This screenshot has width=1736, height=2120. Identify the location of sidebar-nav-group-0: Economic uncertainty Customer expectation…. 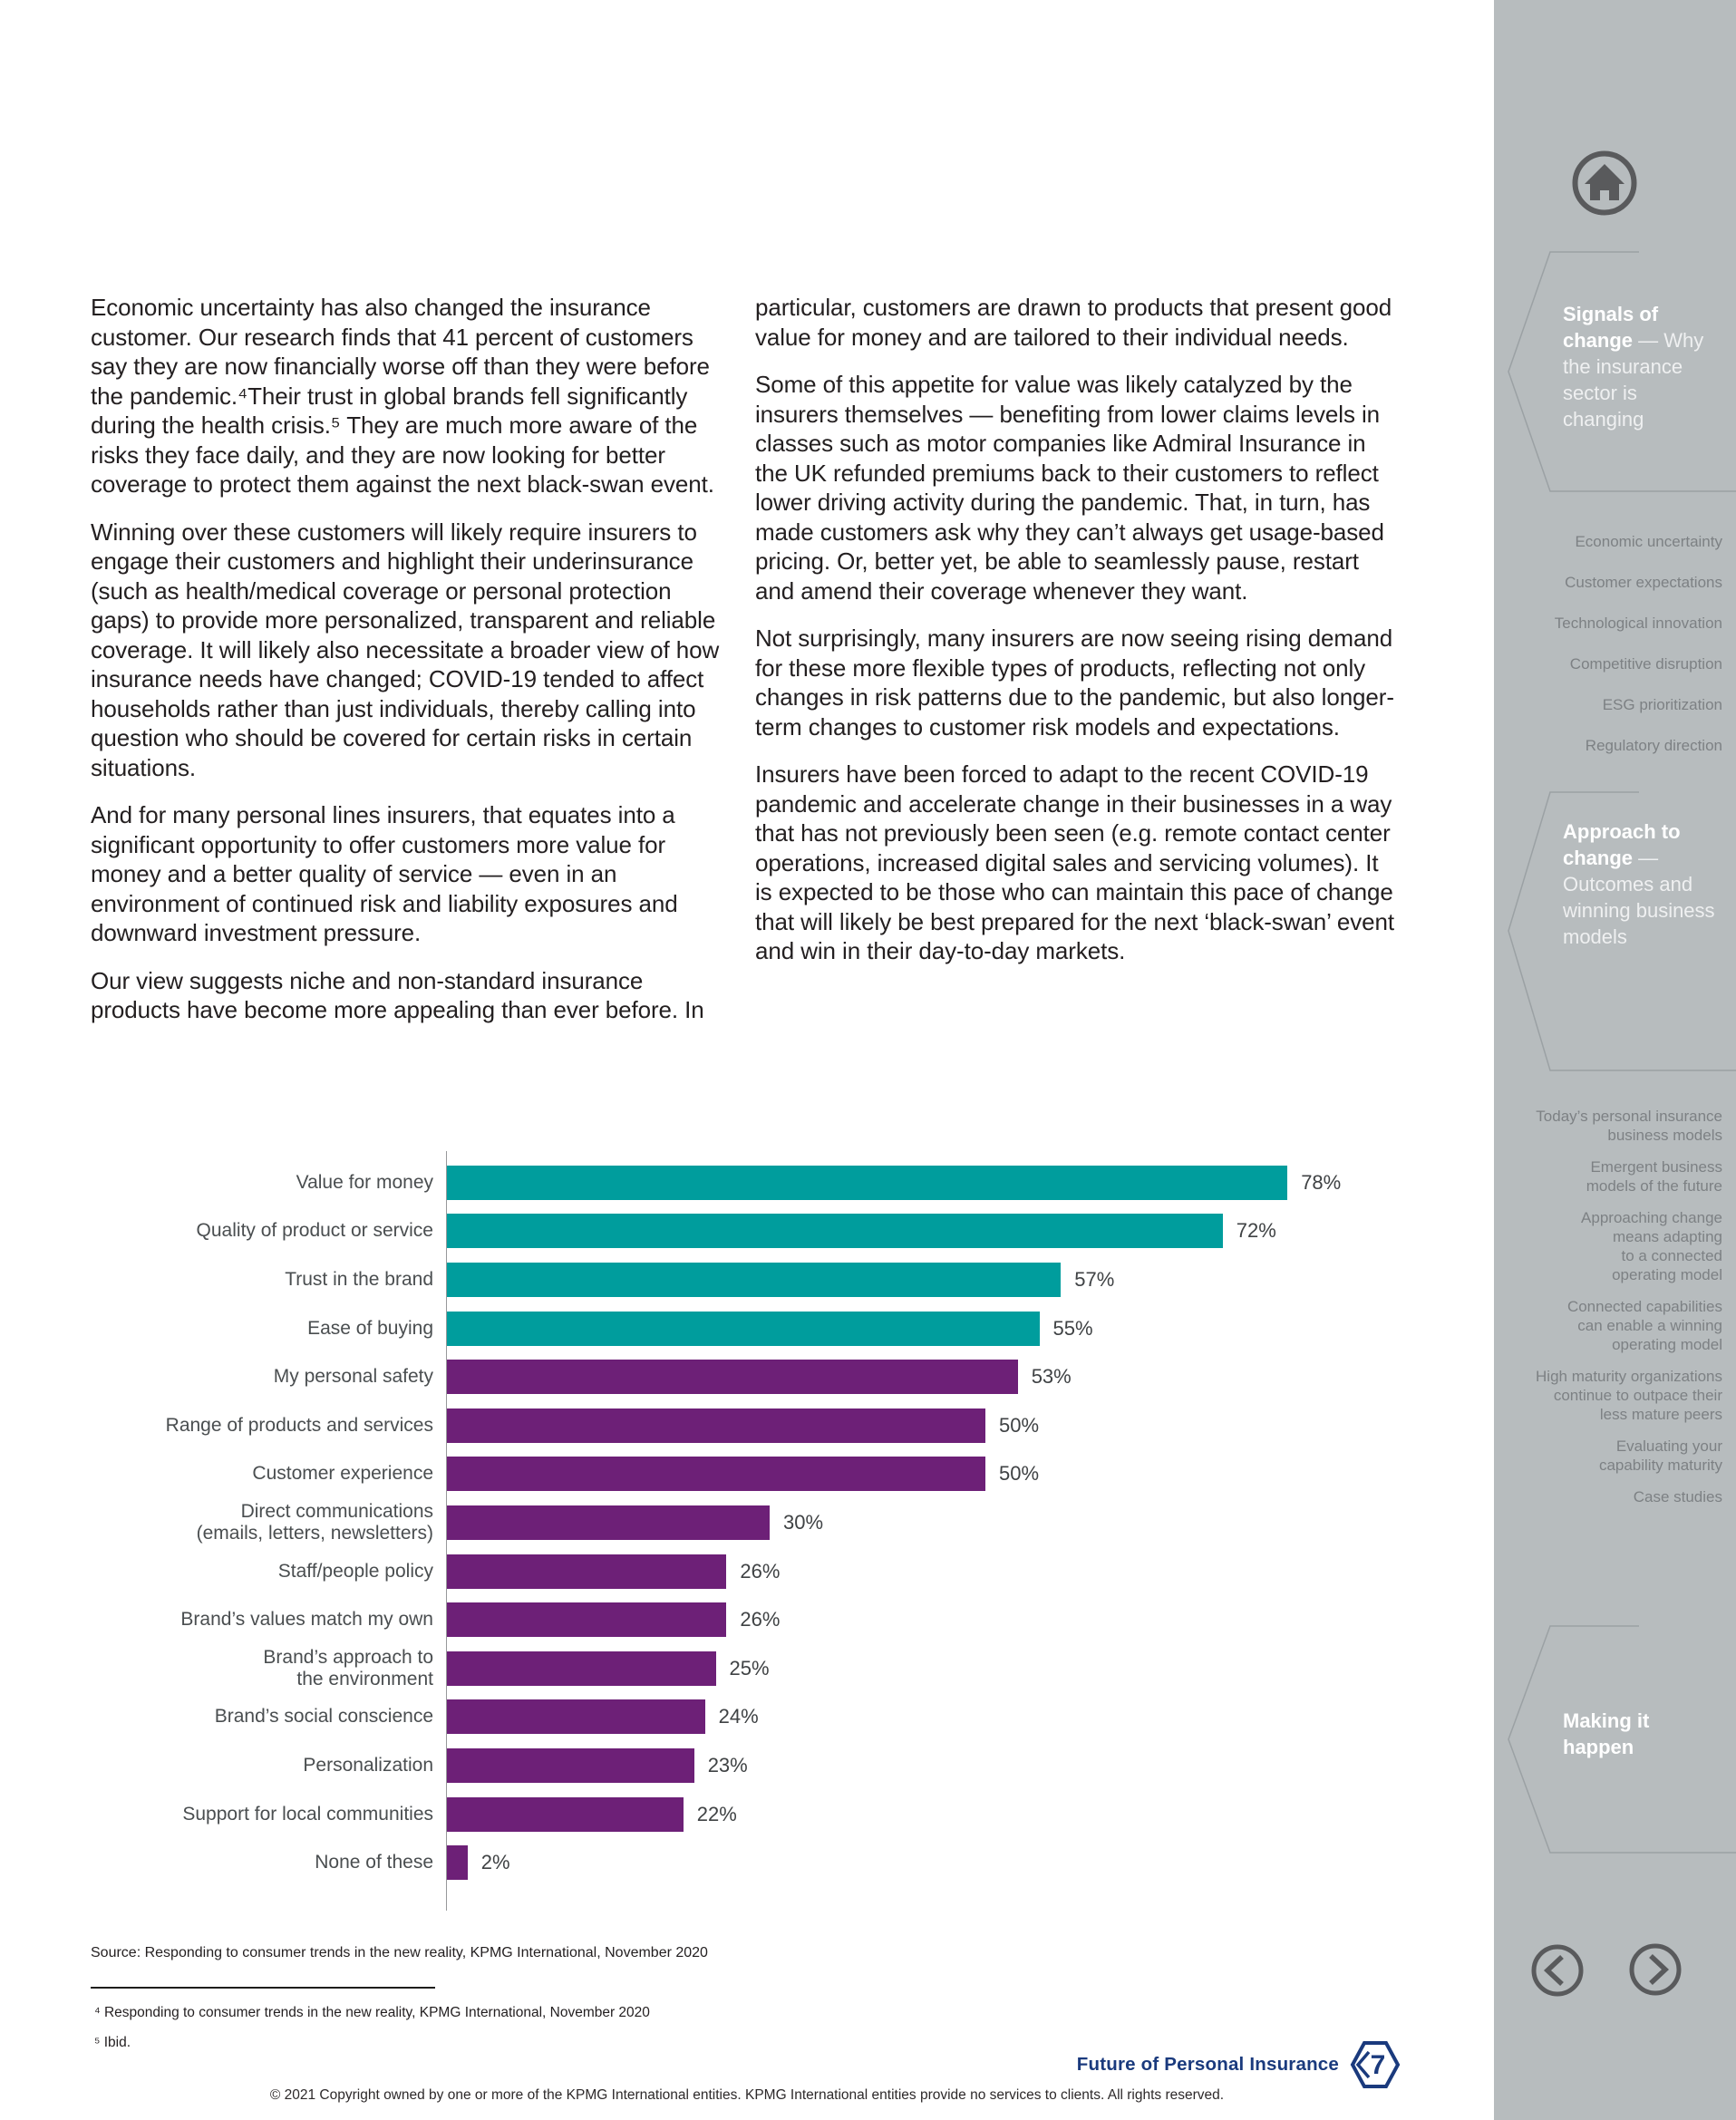
(1638, 654).